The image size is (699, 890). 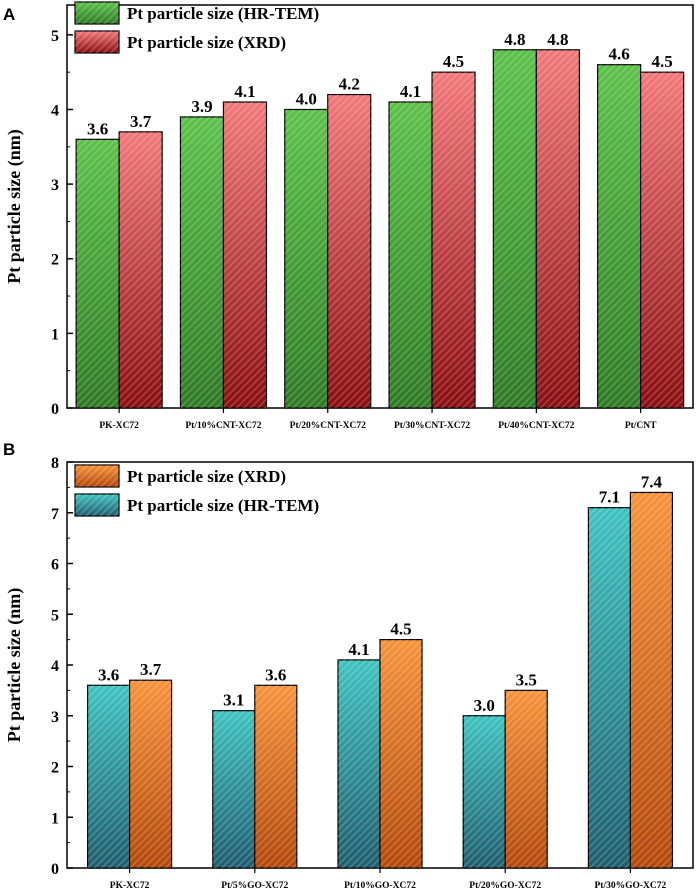 I want to click on data-label: 4.0, so click(x=306, y=98).